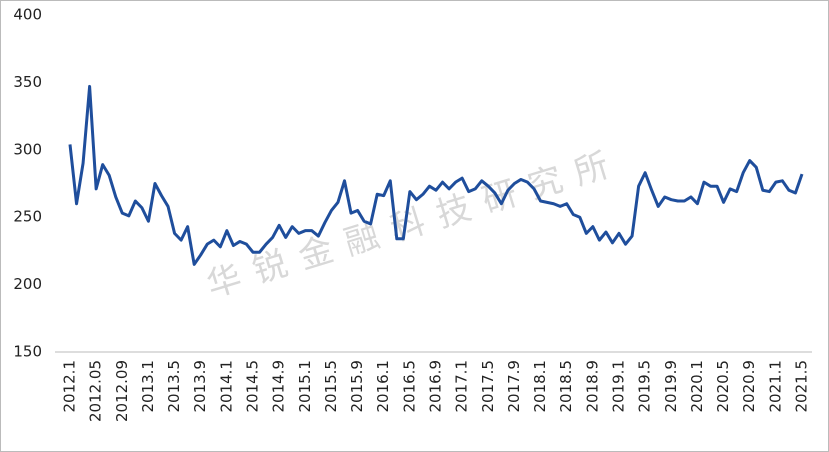 Image resolution: width=829 pixels, height=452 pixels. Describe the element at coordinates (409, 386) in the screenshot. I see `x-tick-label: 2016.5` at that location.